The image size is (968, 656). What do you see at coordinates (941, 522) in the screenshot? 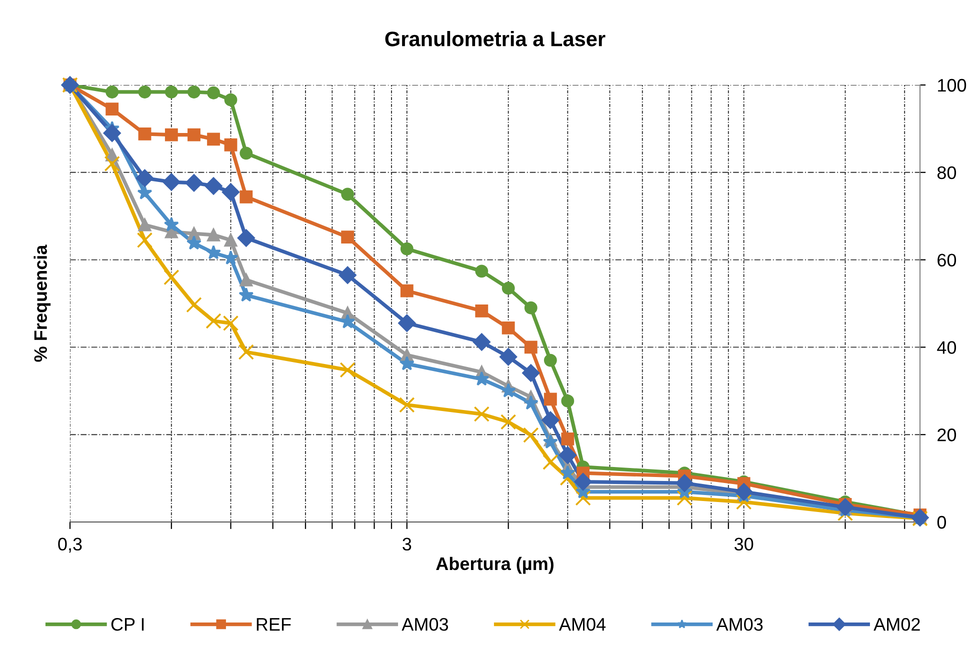
I see `y-tick-label: 0` at bounding box center [941, 522].